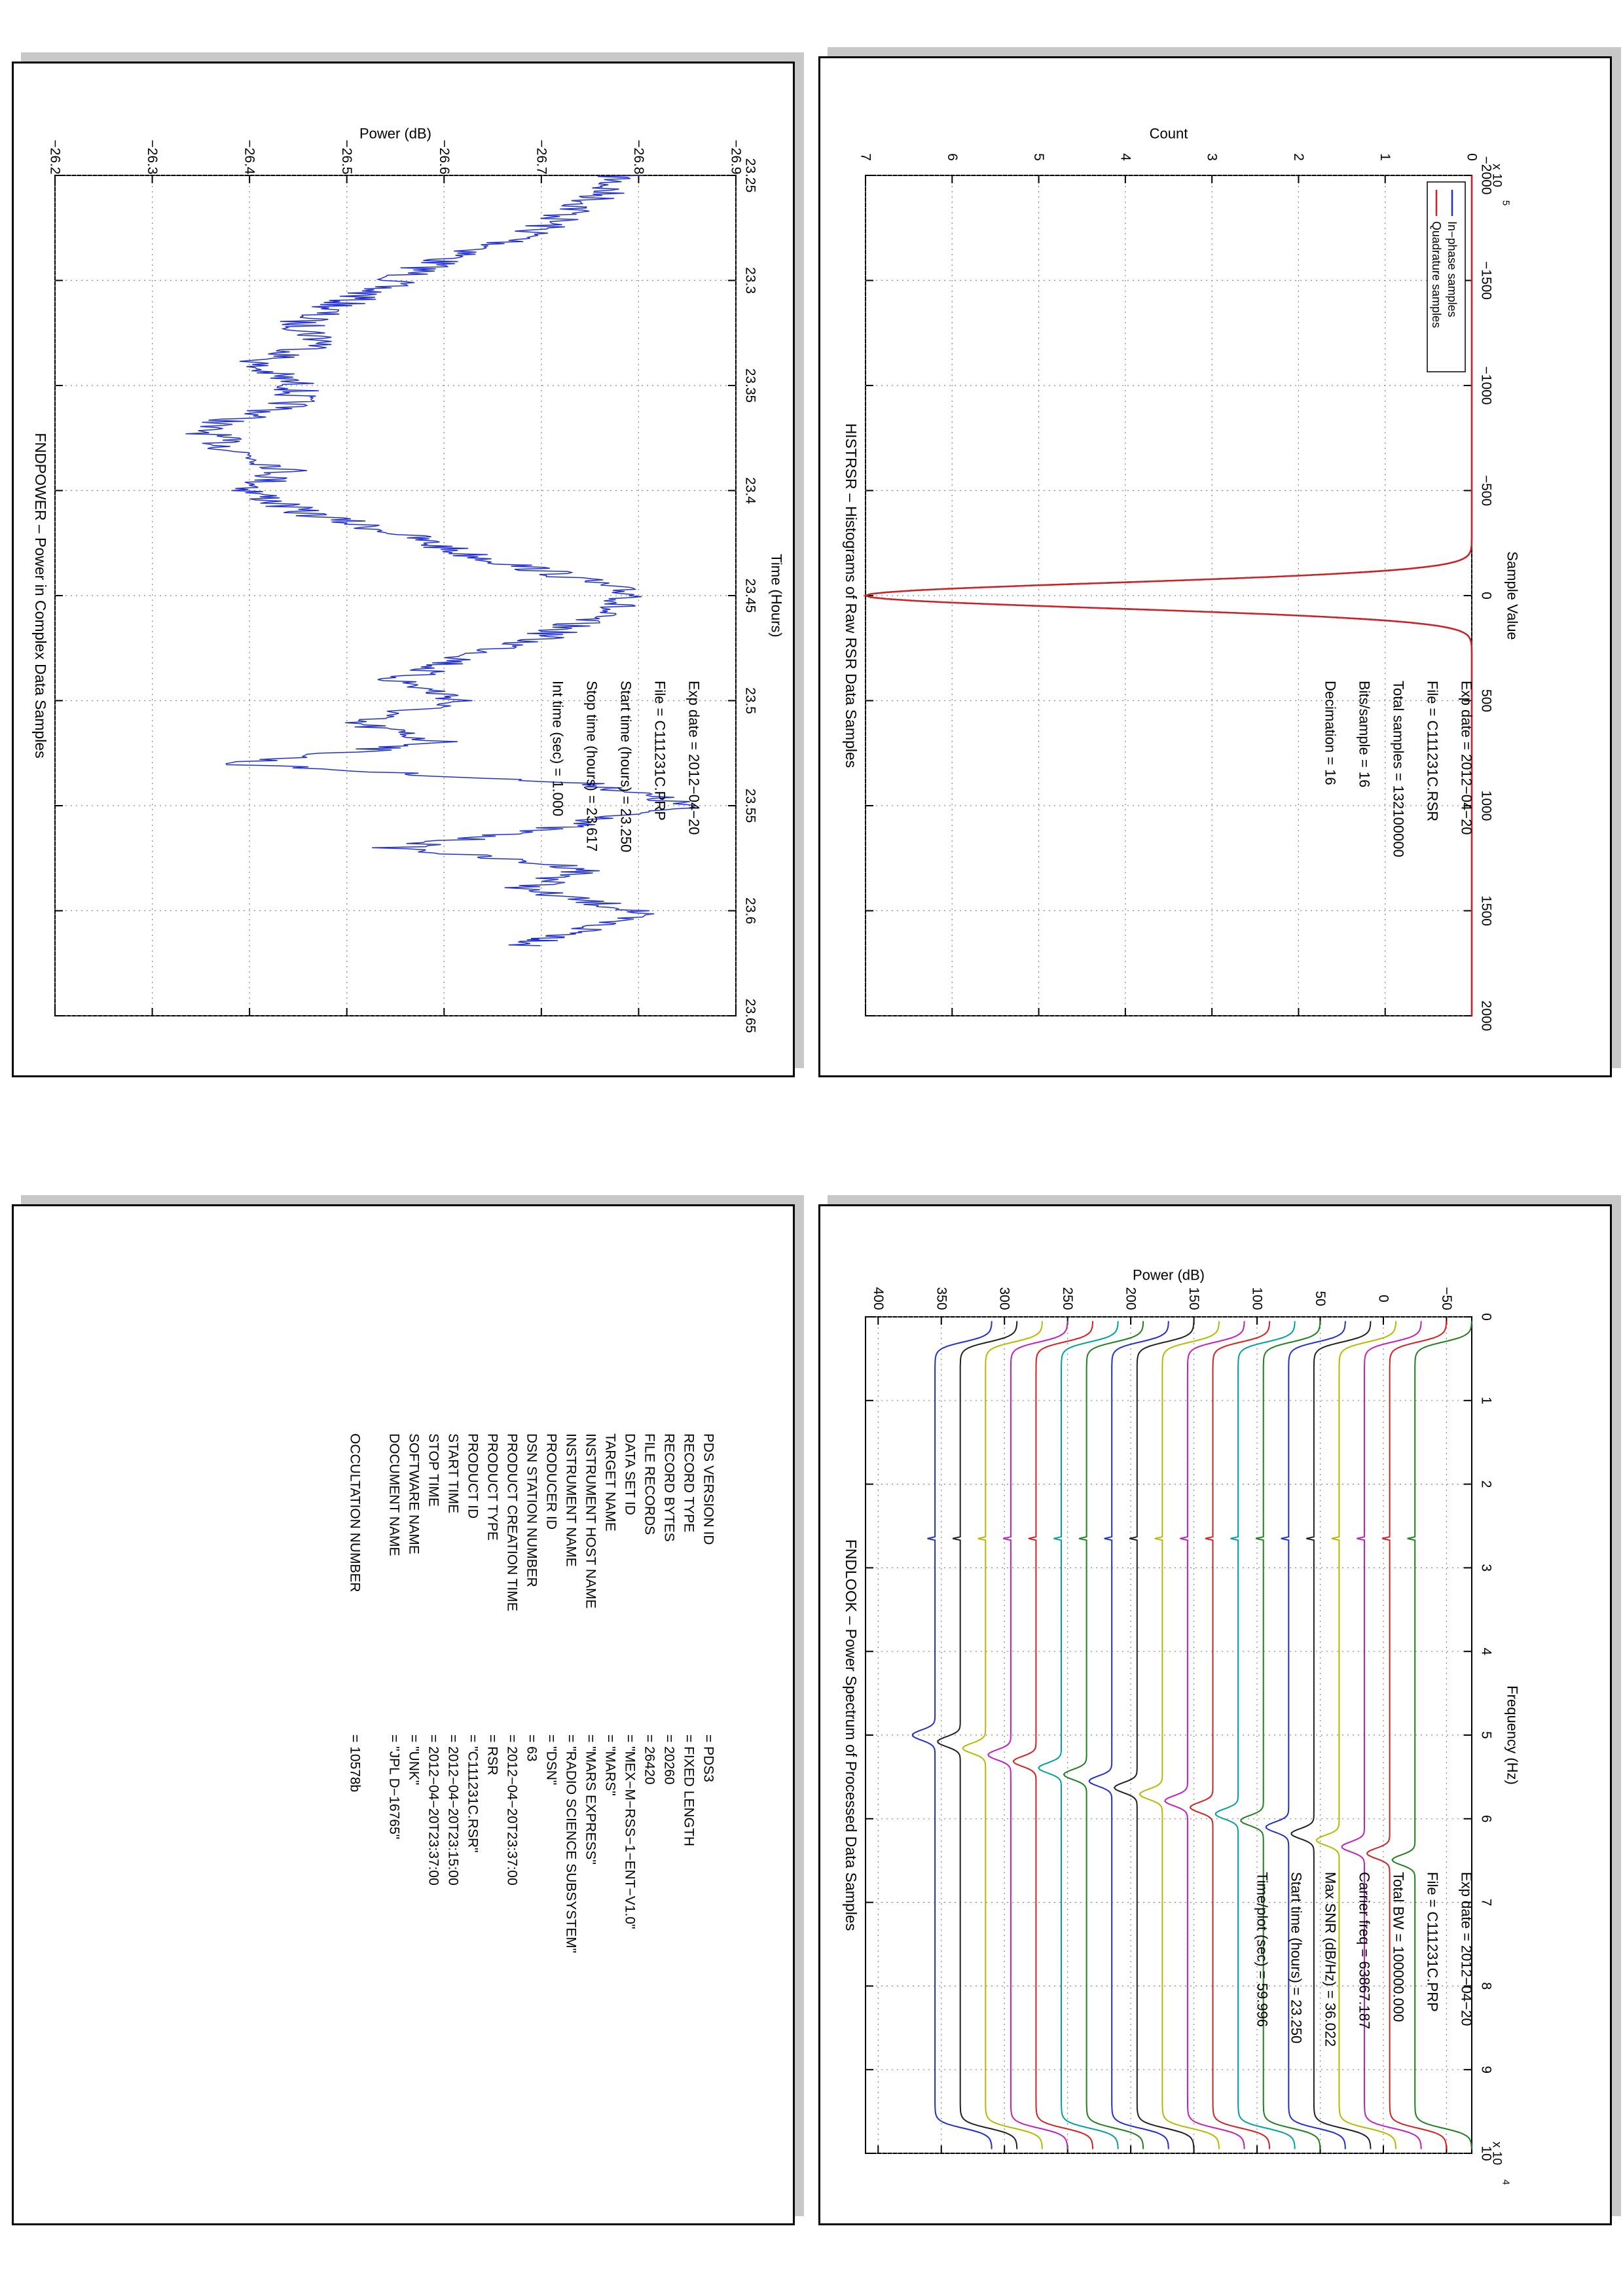  Describe the element at coordinates (865, 157) in the screenshot. I see `histrsr-ytick-label: 7` at that location.